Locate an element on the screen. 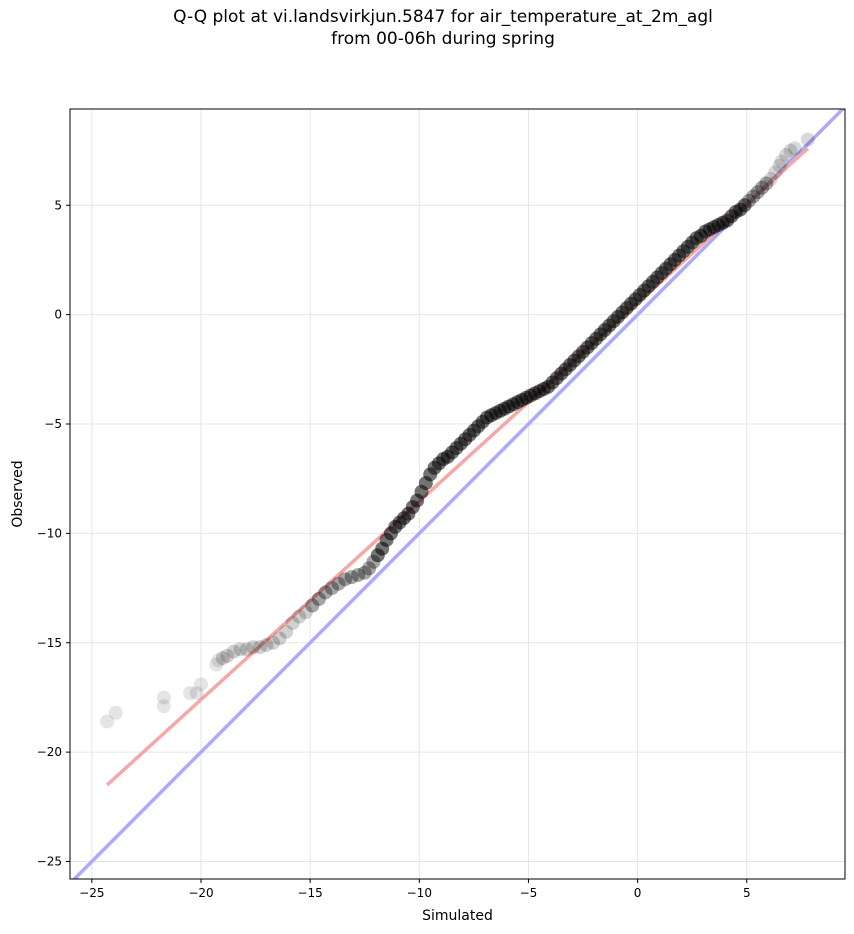  y-tick-label: −5 is located at coordinates (53, 424).